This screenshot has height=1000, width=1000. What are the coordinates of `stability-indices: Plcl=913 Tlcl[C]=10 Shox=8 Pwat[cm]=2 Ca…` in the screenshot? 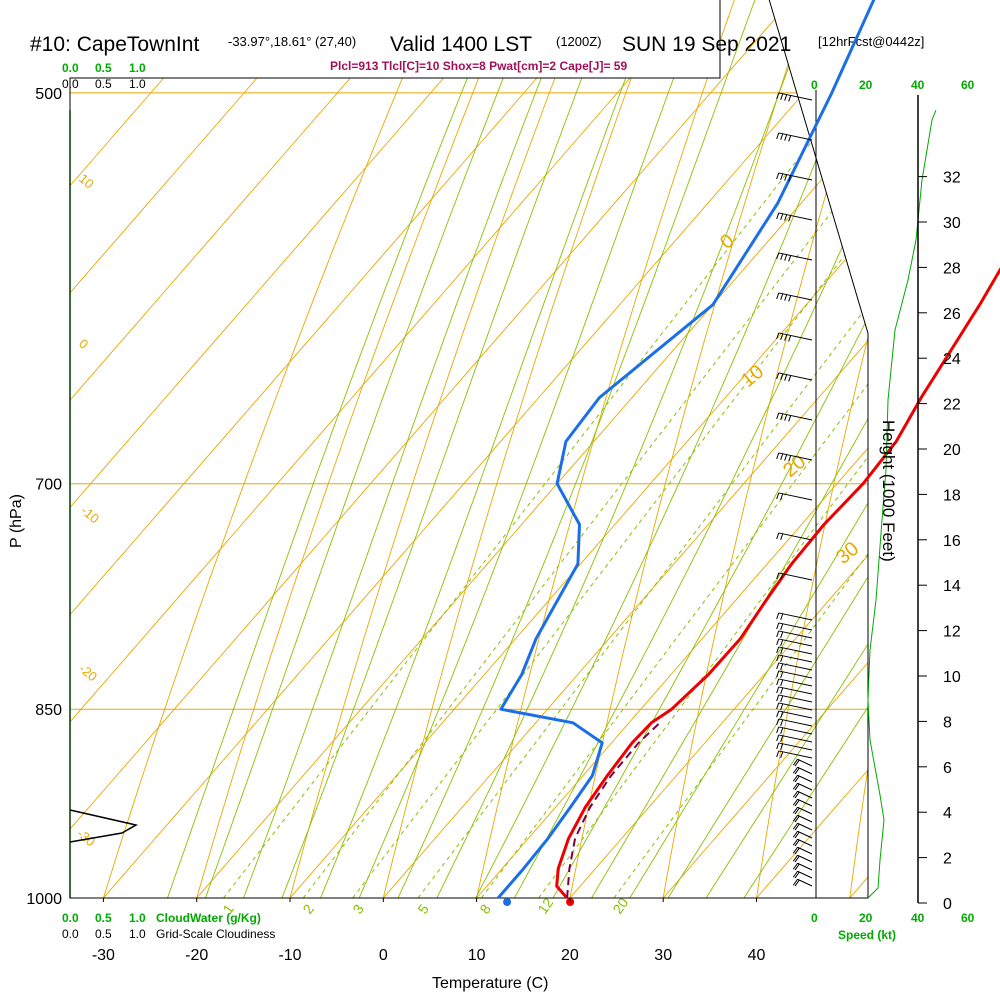 It's located at (478, 66).